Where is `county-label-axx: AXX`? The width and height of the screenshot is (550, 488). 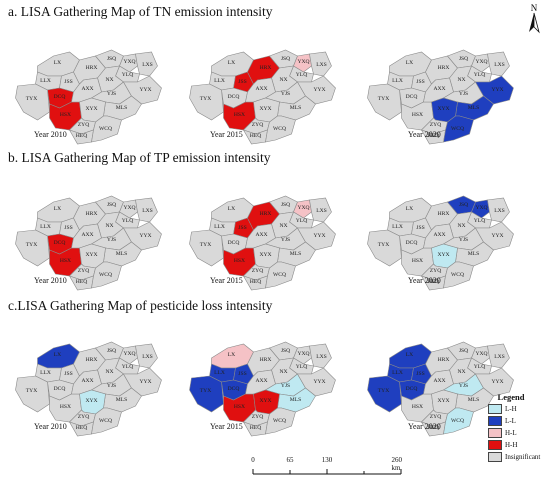 county-label-axx: AXX is located at coordinates (439, 89).